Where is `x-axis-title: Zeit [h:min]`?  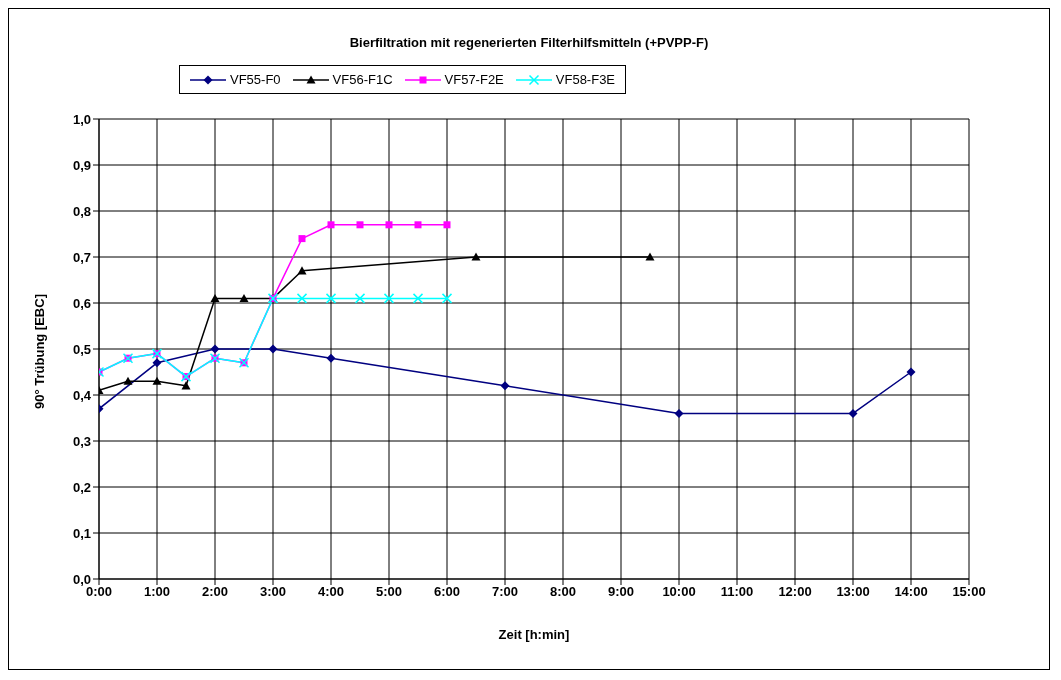
x-axis-title: Zeit [h:min] is located at coordinates (534, 634).